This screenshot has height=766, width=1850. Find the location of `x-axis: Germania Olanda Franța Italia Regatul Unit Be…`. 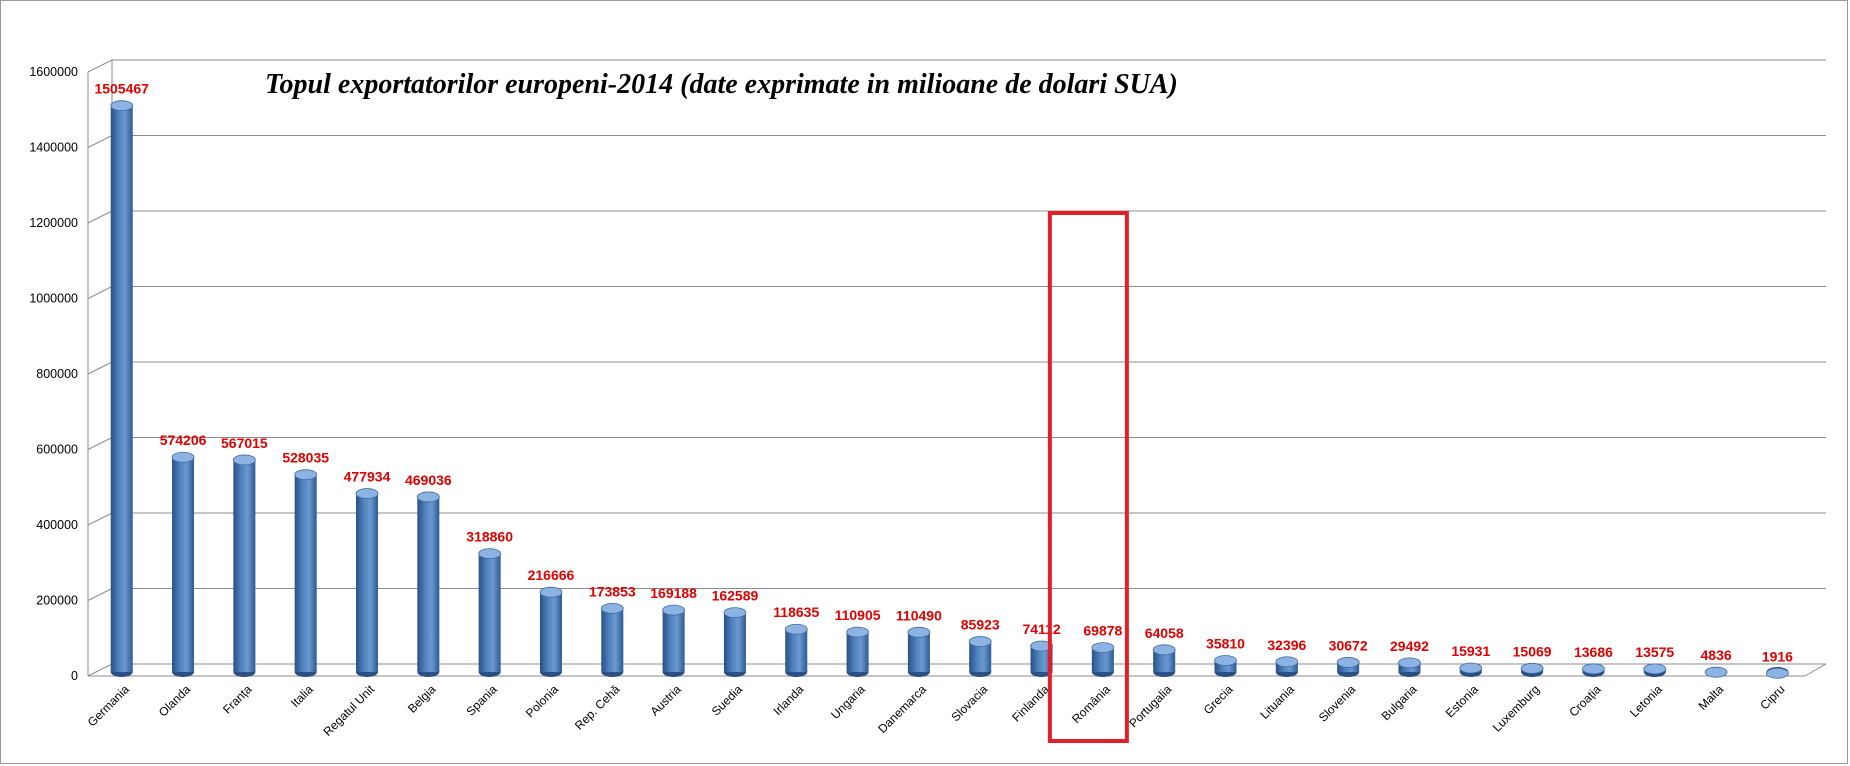

x-axis: Germania Olanda Franța Italia Regatul Unit Be… is located at coordinates (936, 710).